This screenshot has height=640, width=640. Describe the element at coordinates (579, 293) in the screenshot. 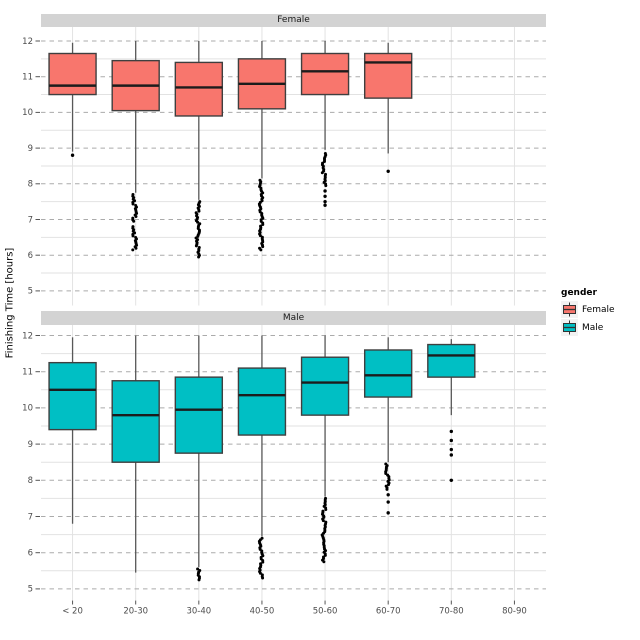

I see `legend-title: gender` at that location.